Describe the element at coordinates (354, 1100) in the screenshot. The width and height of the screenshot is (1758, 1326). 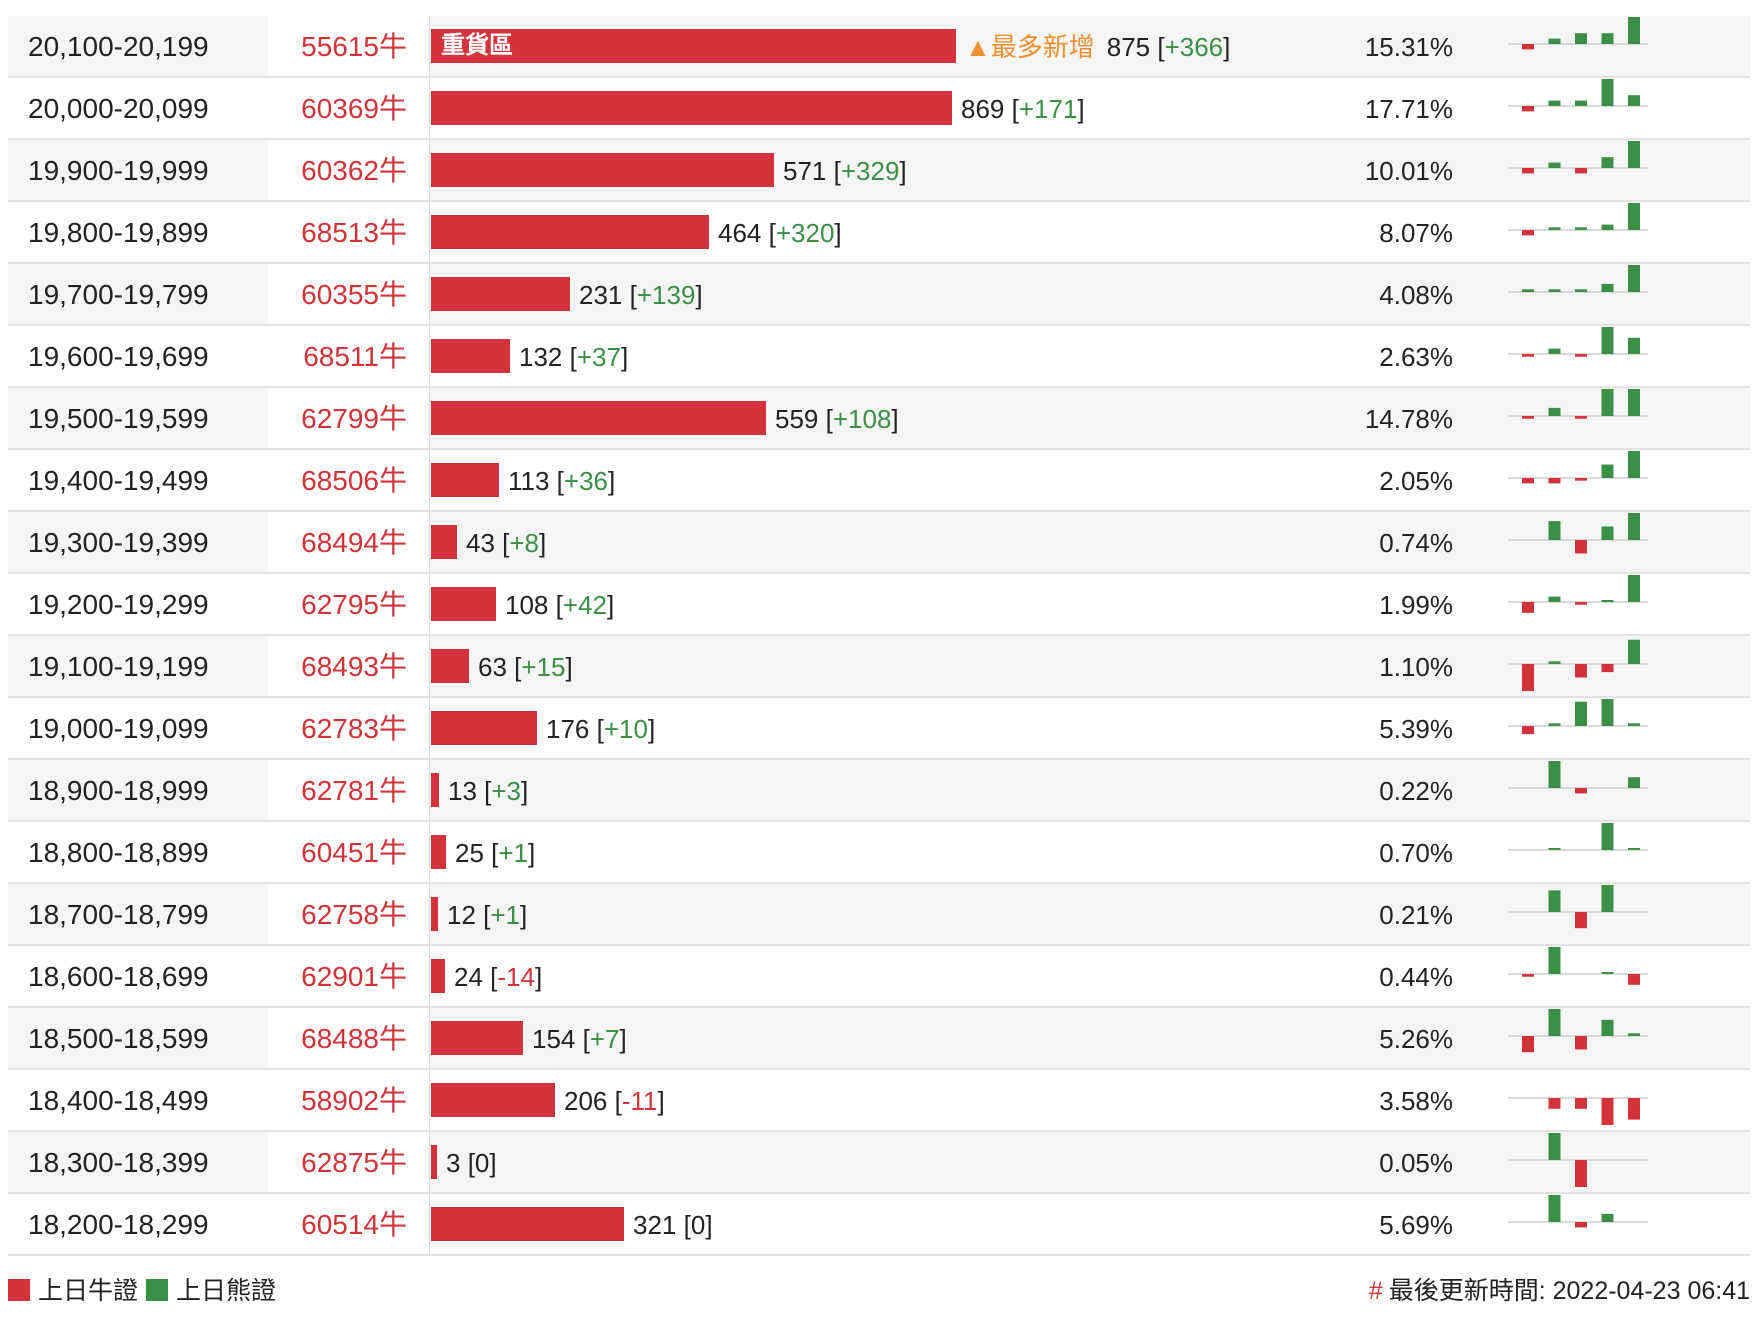
I see `warrant-code-link: 58902牛` at that location.